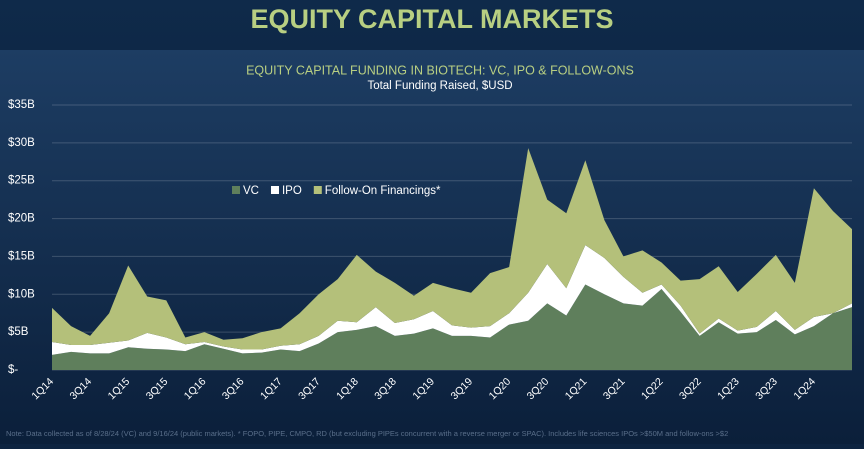 The height and width of the screenshot is (449, 864). Describe the element at coordinates (21, 256) in the screenshot. I see `y-tick-label: $15B` at that location.